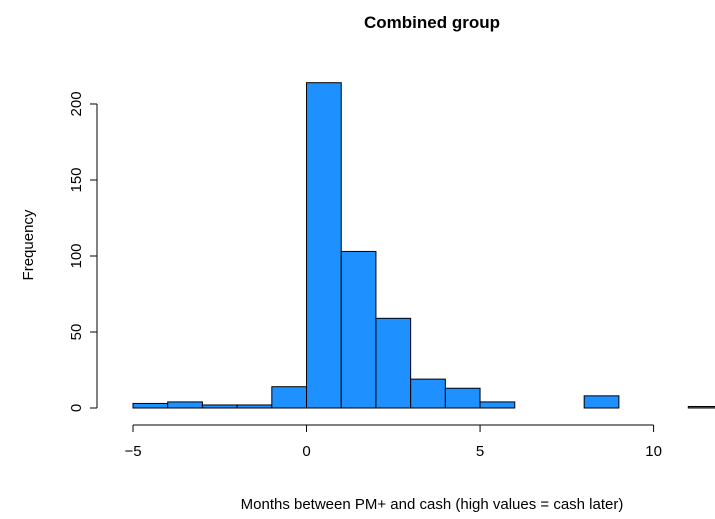 This screenshot has height=519, width=715. What do you see at coordinates (76, 255) in the screenshot?
I see `y-tick-label: 100` at bounding box center [76, 255].